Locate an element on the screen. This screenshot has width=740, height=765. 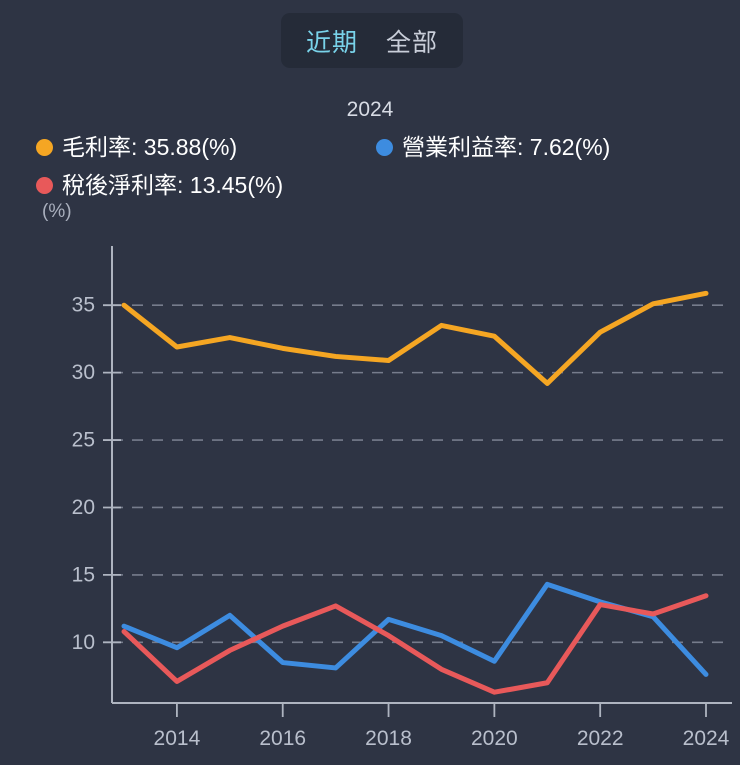
series-line-毛利率 is located at coordinates (415, 338).